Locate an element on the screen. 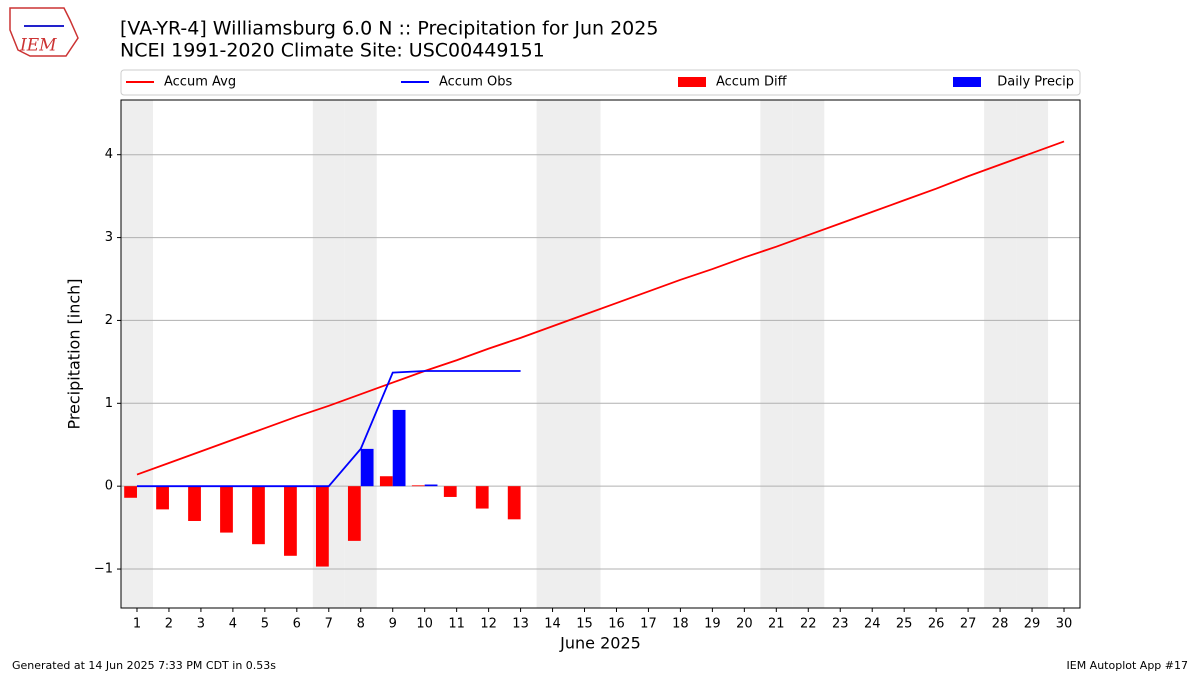  chart-subtitle: NCEI 1991-2020 Climate Site: USC00449151 is located at coordinates (332, 51).